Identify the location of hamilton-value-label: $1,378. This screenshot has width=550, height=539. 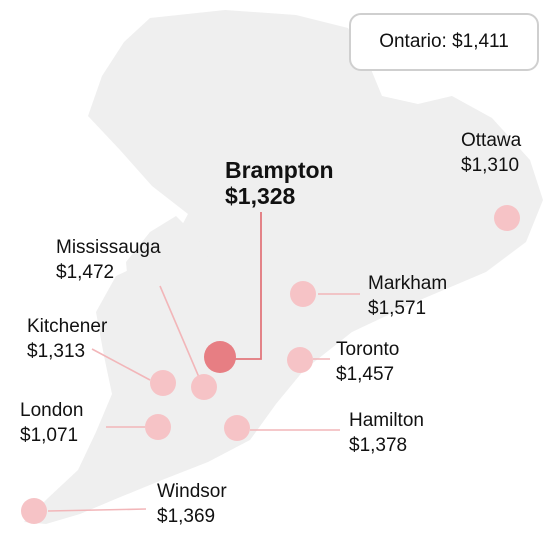
(378, 445).